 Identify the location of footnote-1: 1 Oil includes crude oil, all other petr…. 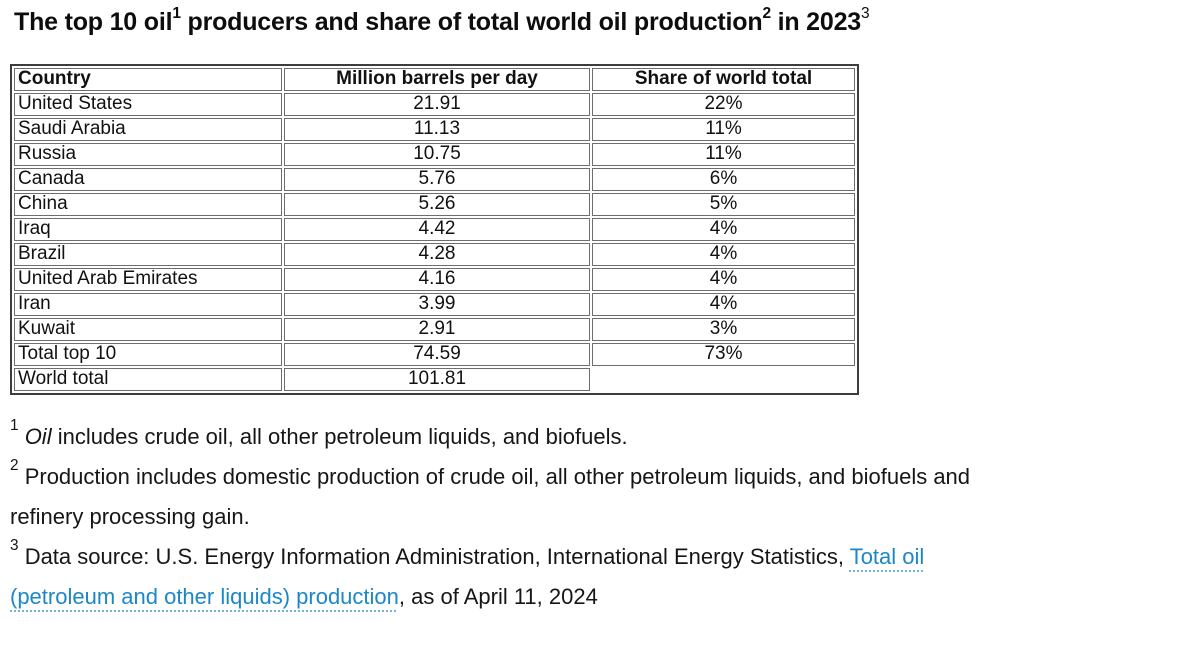
(600, 437).